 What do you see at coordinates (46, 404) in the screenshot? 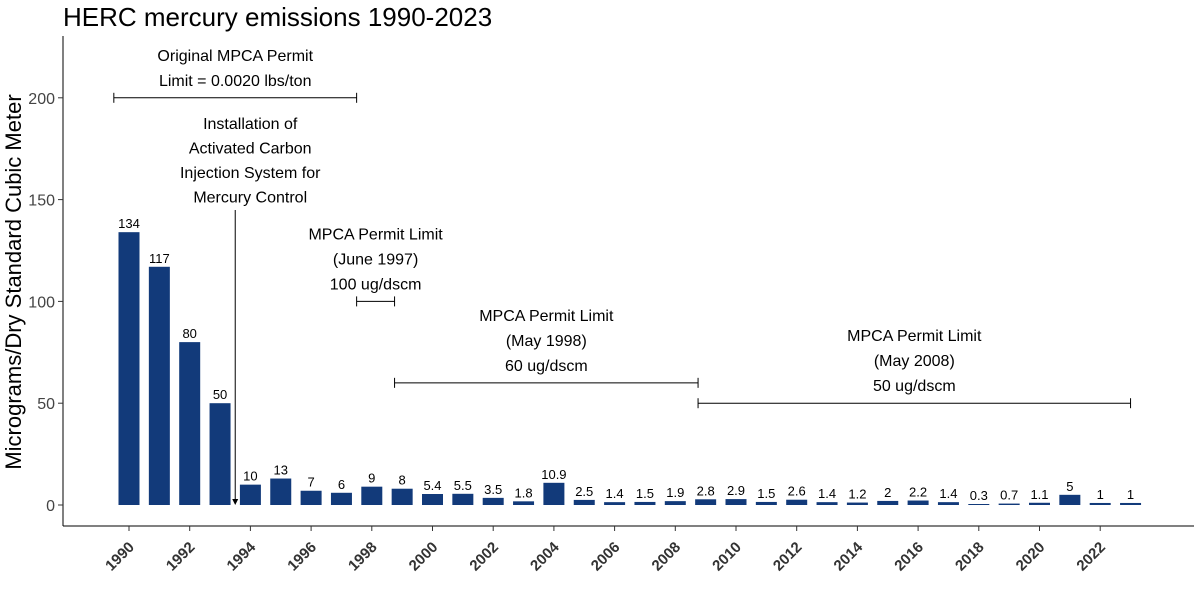
I see `y-tick-label: 50` at bounding box center [46, 404].